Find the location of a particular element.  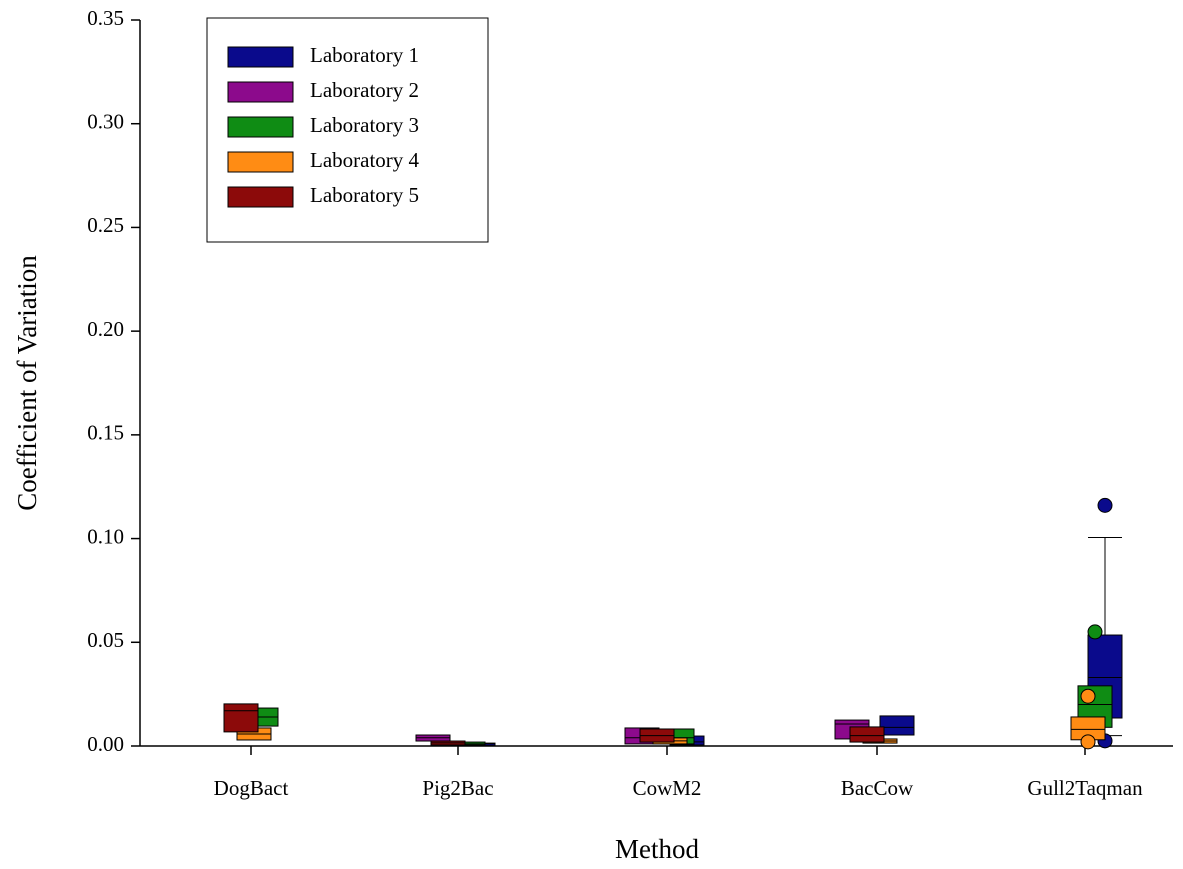

x-tick-label: BacCow is located at coordinates (877, 788).